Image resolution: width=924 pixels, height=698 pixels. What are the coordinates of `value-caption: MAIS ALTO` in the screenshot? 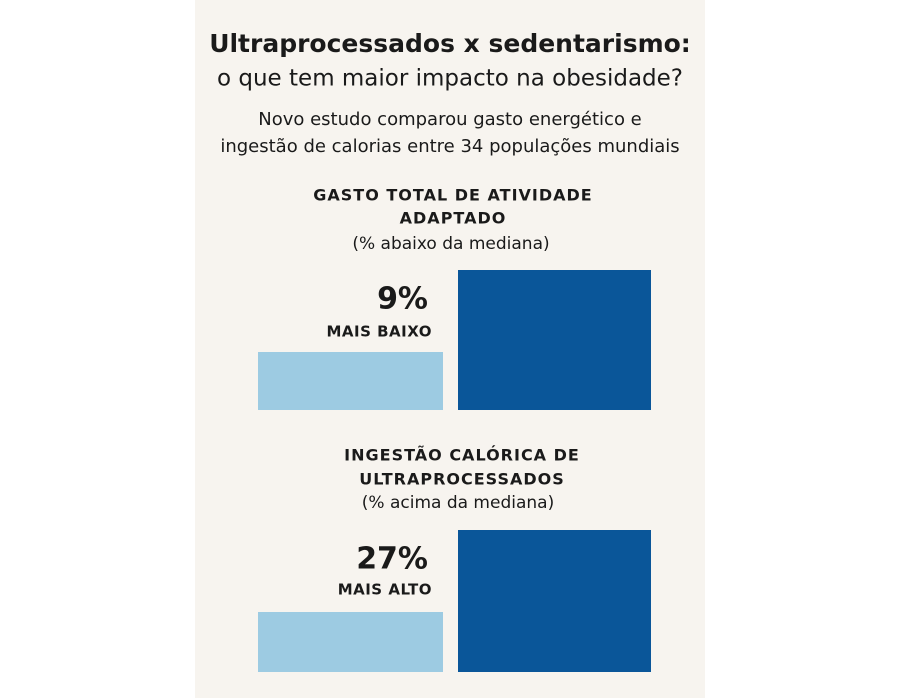 It's located at (385, 590).